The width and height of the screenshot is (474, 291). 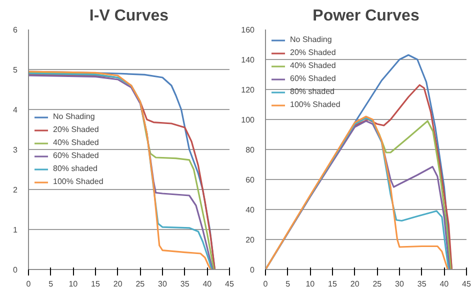 What do you see at coordinates (251, 150) in the screenshot?
I see `y-tick-label: 80` at bounding box center [251, 150].